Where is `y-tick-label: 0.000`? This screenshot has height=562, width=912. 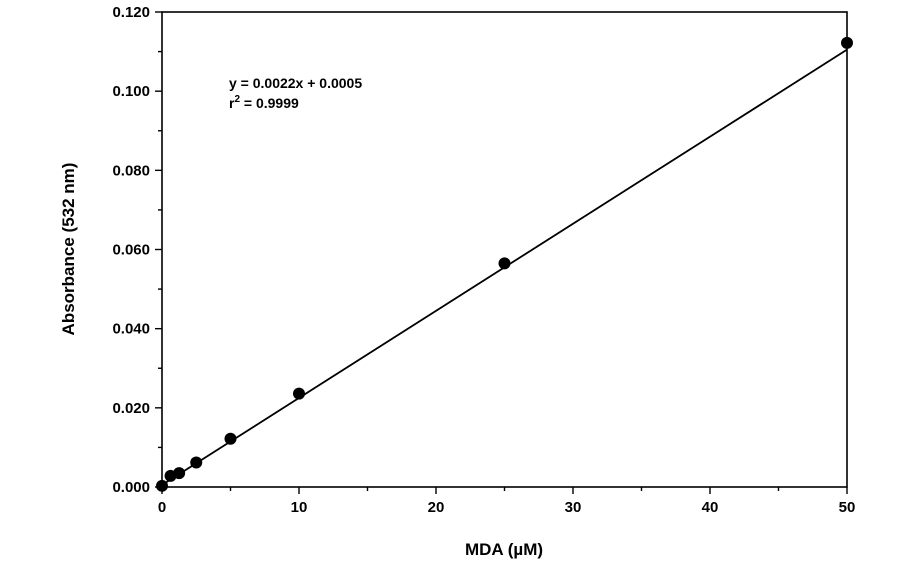
y-tick-label: 0.000 is located at coordinates (131, 487).